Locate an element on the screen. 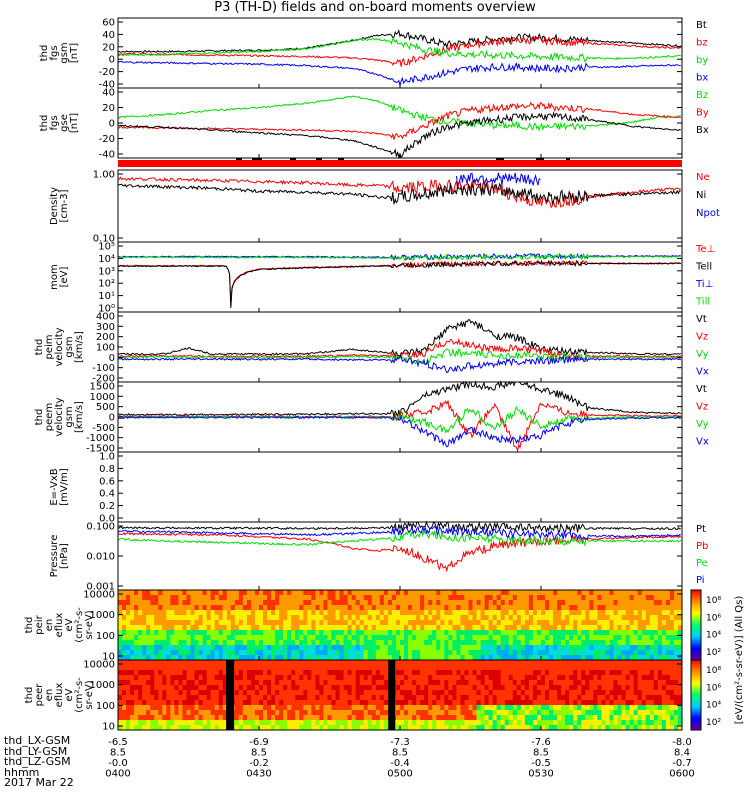  x-axis-value: -7.3 is located at coordinates (400, 742).